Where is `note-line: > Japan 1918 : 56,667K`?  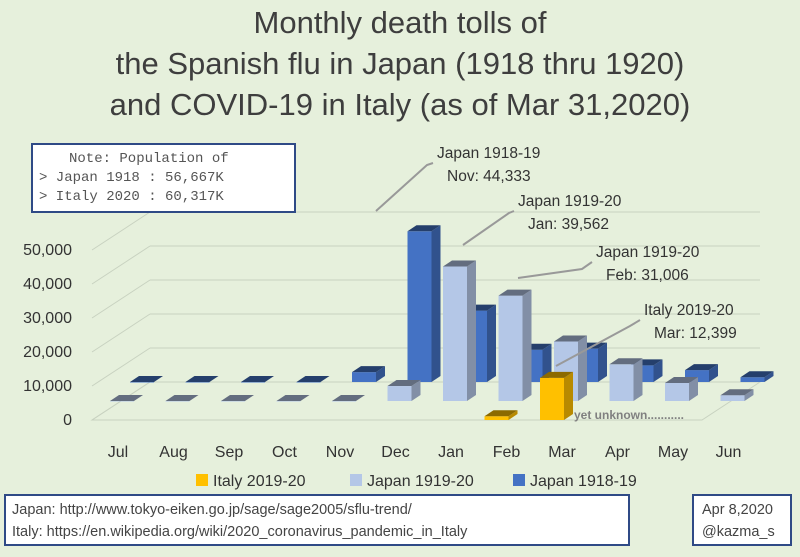
note-line: > Japan 1918 : 56,667K is located at coordinates (131, 178).